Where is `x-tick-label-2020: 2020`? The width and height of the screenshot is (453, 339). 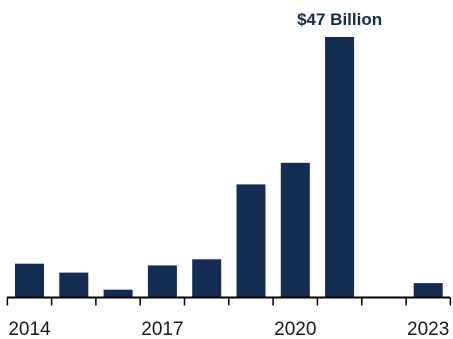 x-tick-label-2020: 2020 is located at coordinates (295, 329).